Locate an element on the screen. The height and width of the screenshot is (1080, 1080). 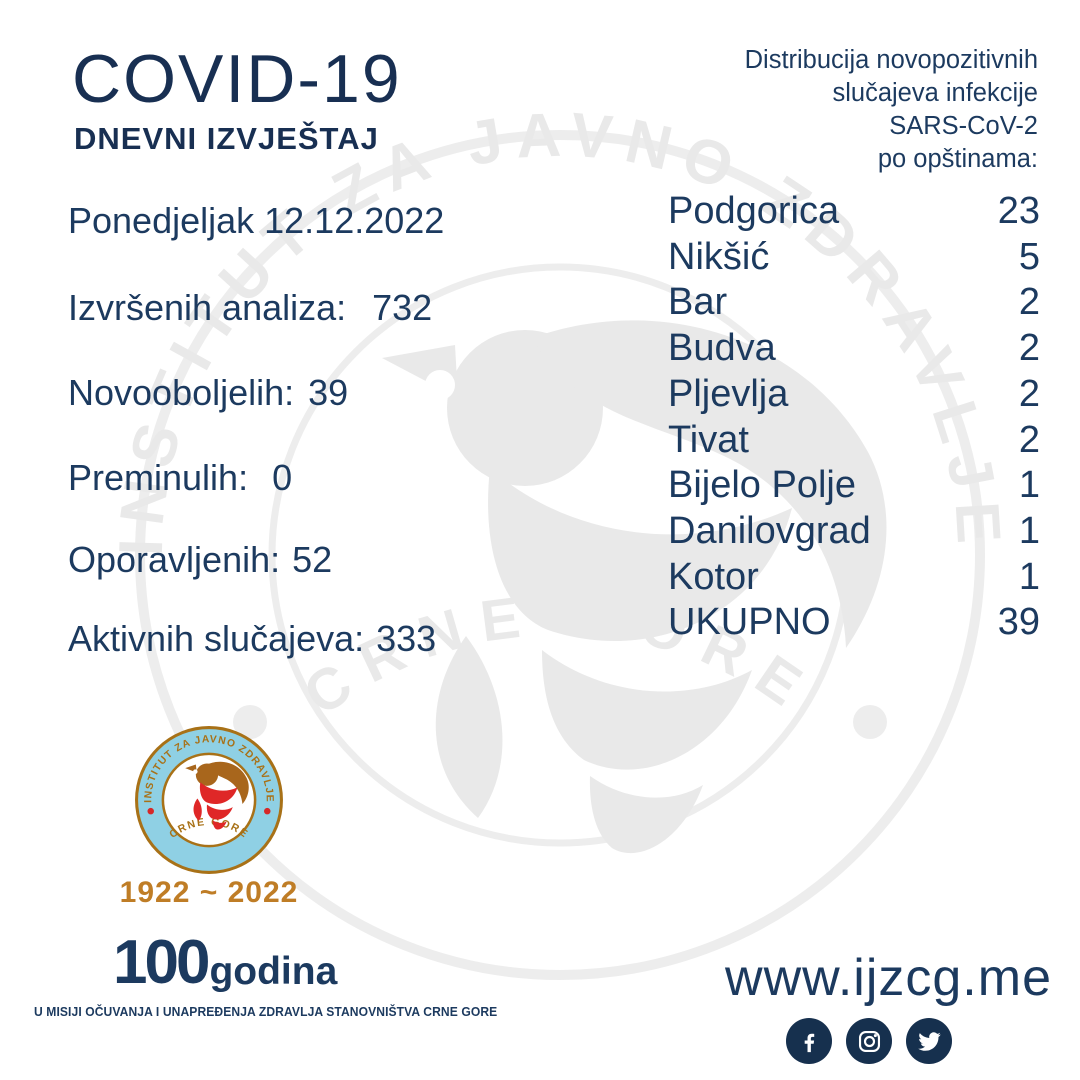
distribution-note-line: slučajeva infekcije is located at coordinates (935, 93).